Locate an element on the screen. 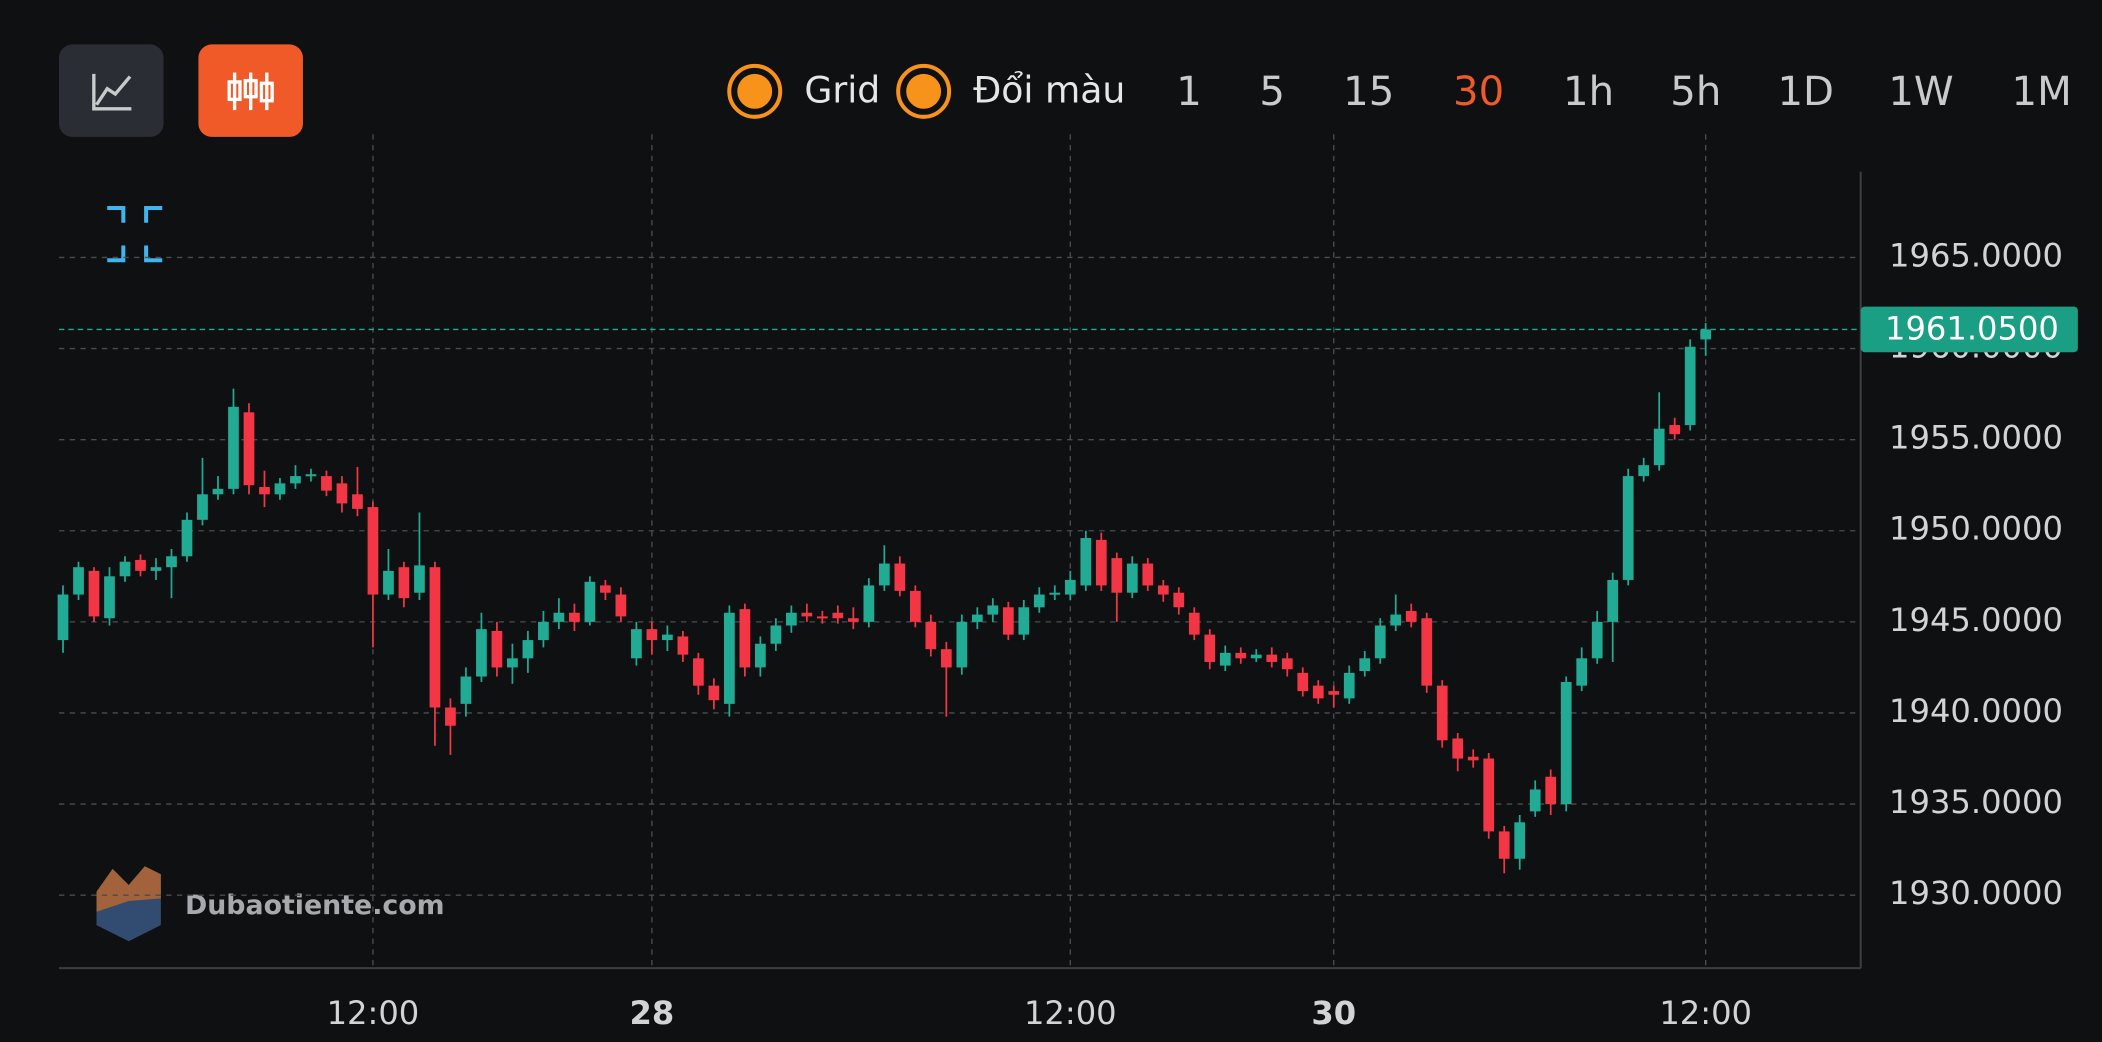 The image size is (2102, 1042). interval-button: 1h is located at coordinates (1588, 92).